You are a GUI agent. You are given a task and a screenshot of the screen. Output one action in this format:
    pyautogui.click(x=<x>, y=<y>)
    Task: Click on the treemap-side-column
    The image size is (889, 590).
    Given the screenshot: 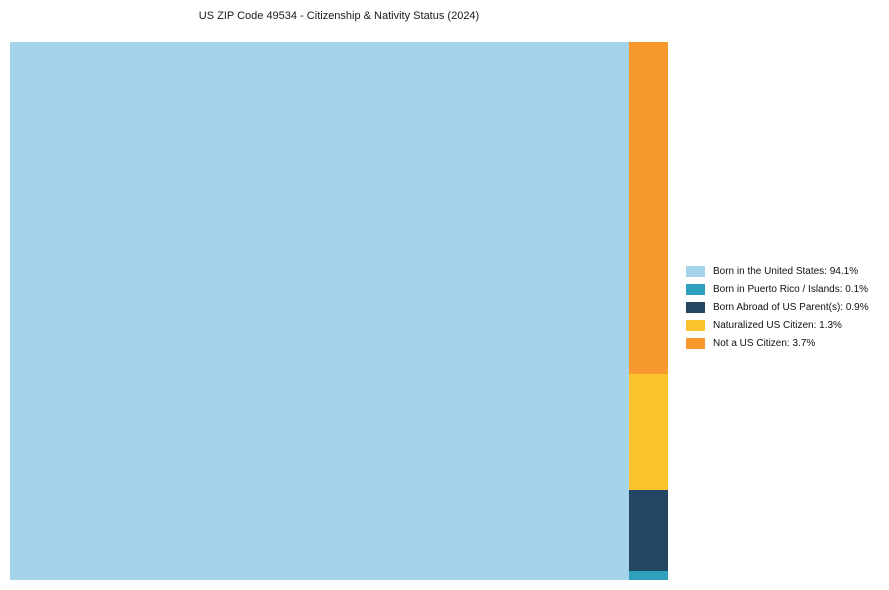 What is the action you would take?
    pyautogui.click(x=648, y=311)
    